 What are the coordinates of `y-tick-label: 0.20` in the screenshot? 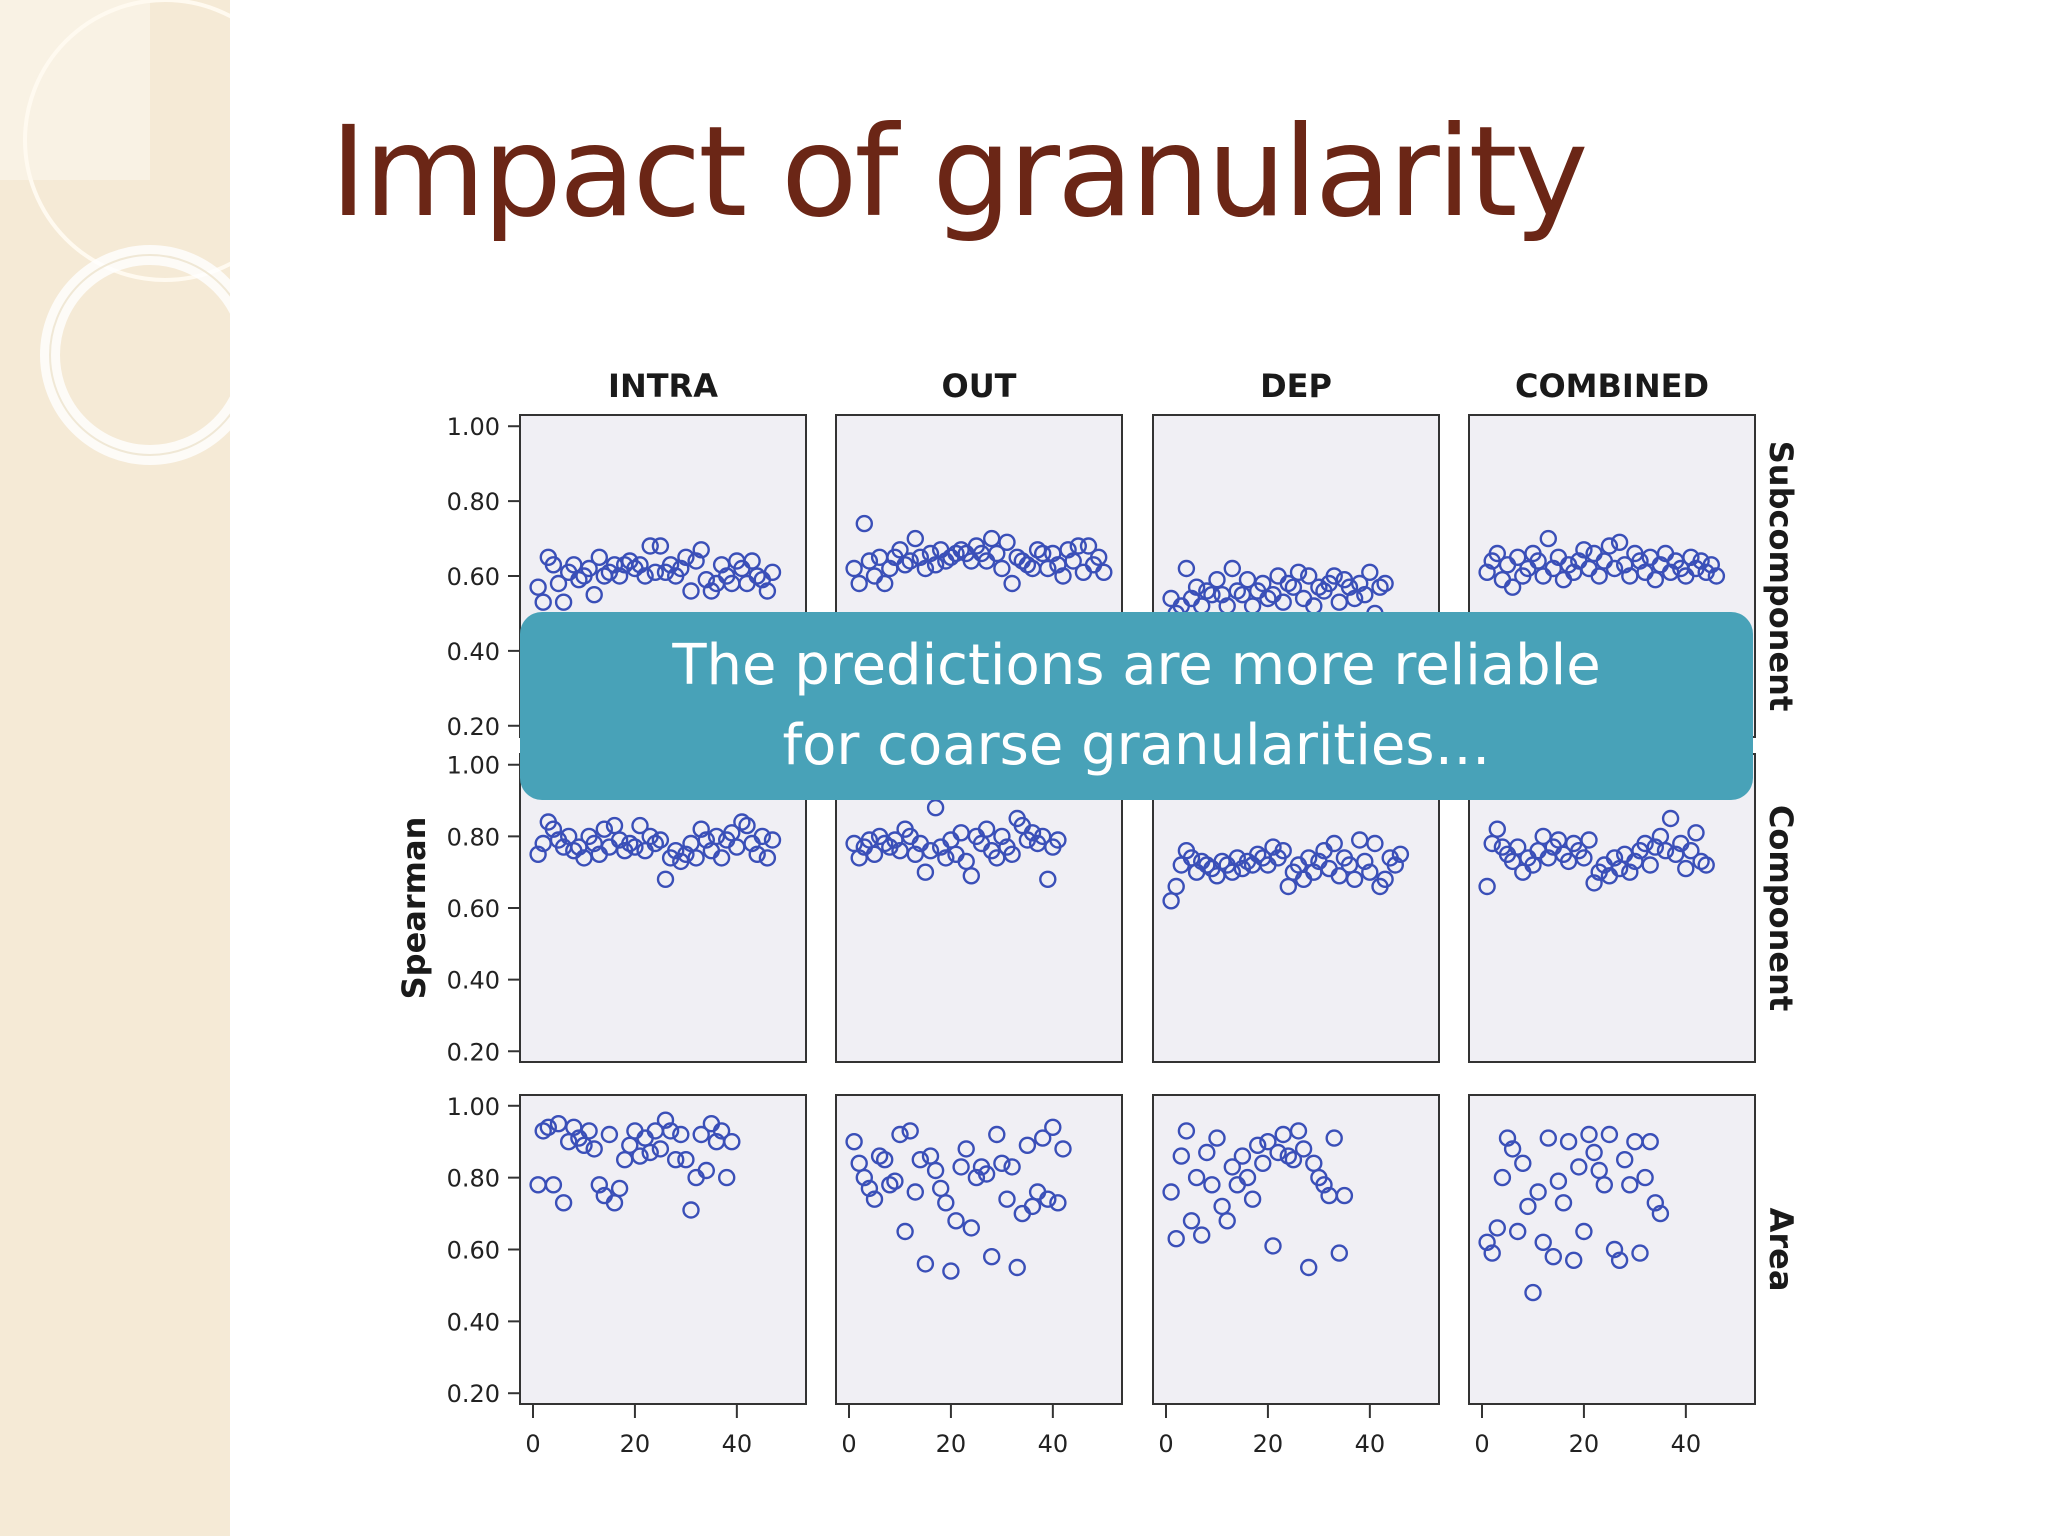 It's located at (473, 727).